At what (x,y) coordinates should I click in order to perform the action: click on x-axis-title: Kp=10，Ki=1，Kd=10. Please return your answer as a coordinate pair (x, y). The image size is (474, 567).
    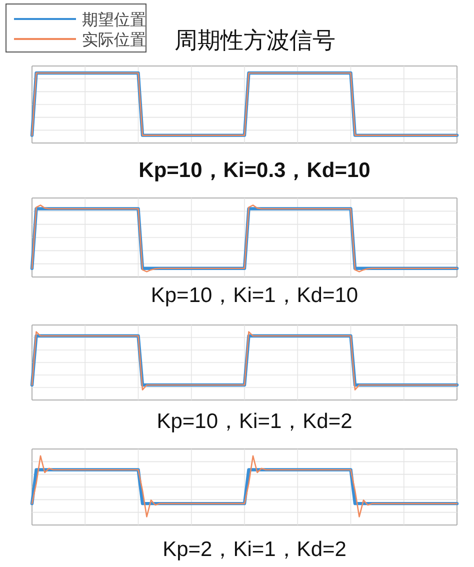
    Looking at the image, I should click on (254, 295).